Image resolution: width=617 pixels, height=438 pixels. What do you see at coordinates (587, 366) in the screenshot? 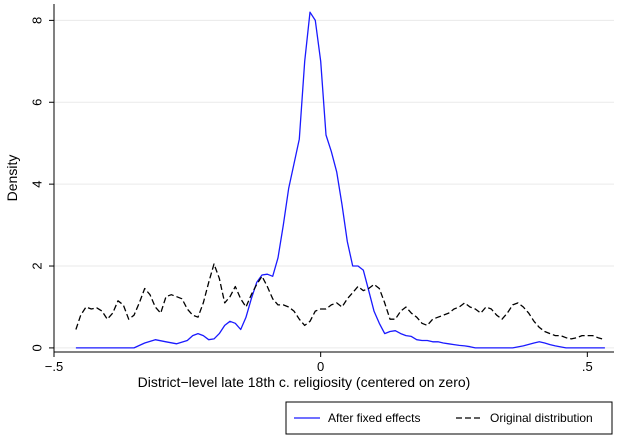
I see `x-tick-label: .5` at bounding box center [587, 366].